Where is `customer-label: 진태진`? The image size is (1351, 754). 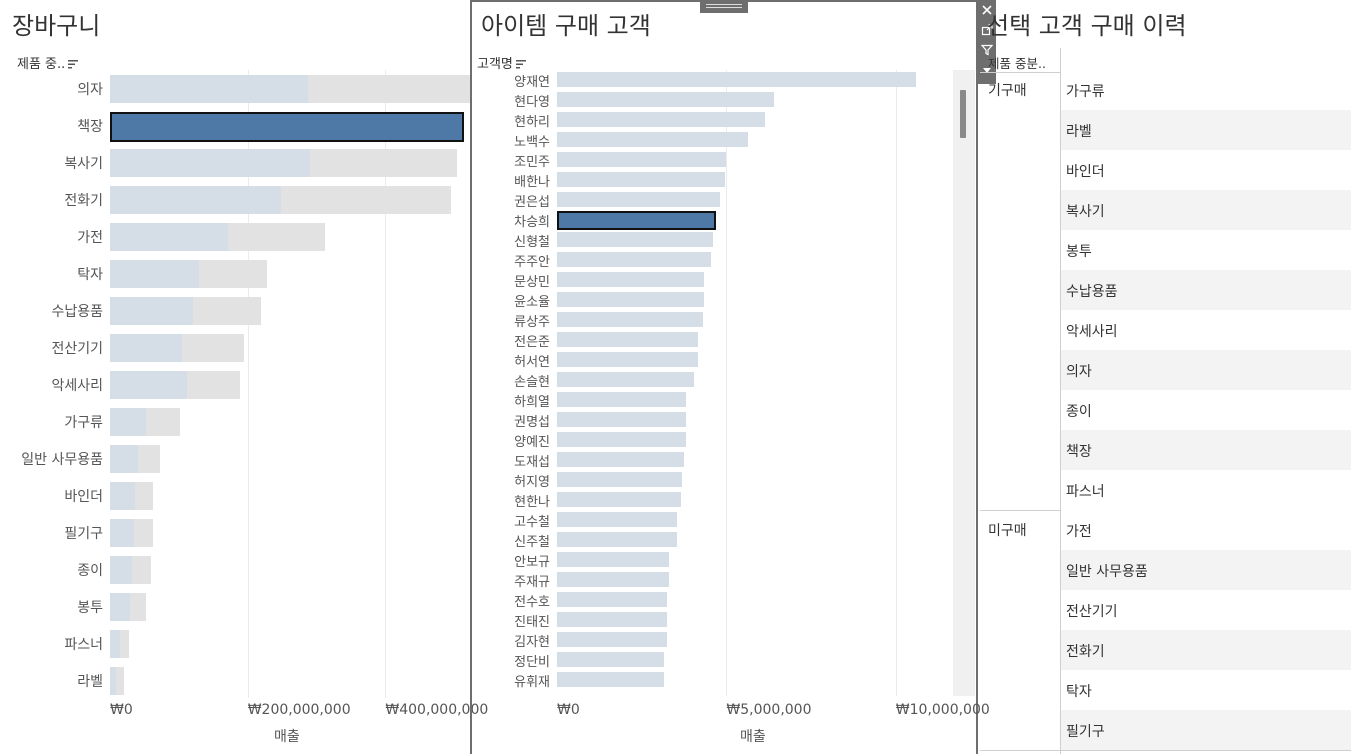 customer-label: 진태진 is located at coordinates (532, 622).